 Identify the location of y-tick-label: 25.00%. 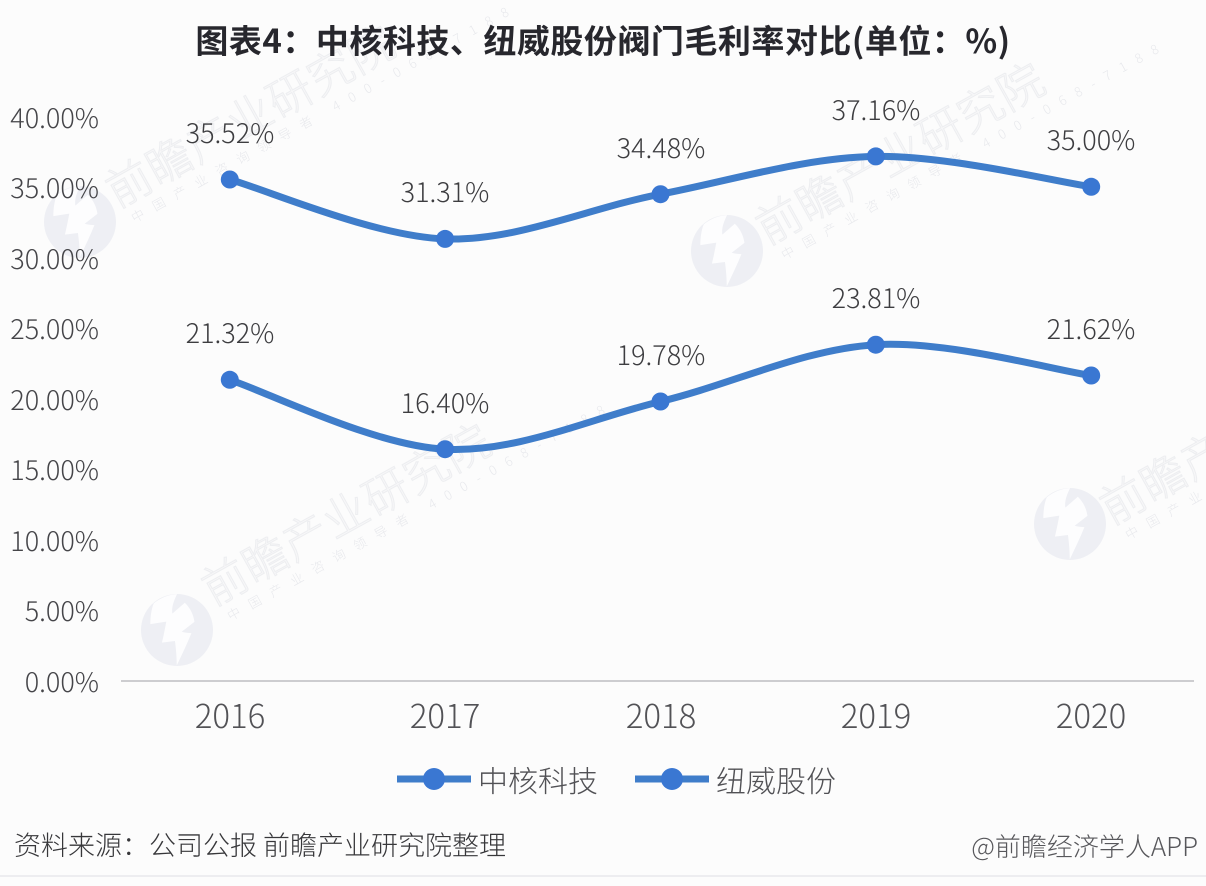
(54, 327).